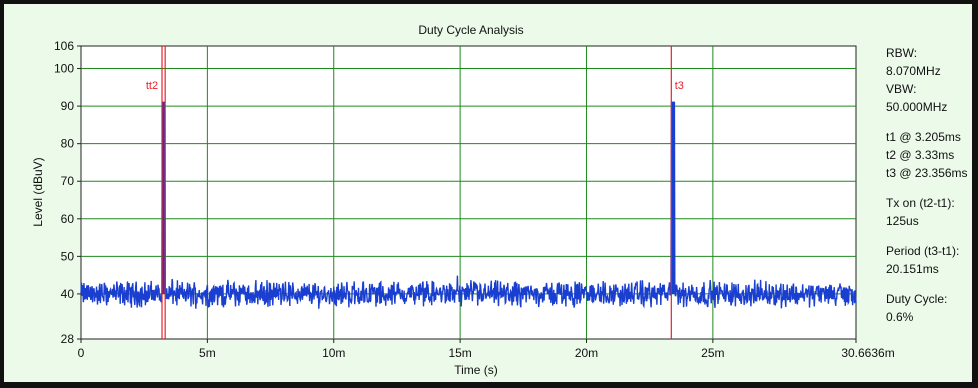 The width and height of the screenshot is (978, 388). I want to click on measurement-text: 8.070MHz, so click(913, 71).